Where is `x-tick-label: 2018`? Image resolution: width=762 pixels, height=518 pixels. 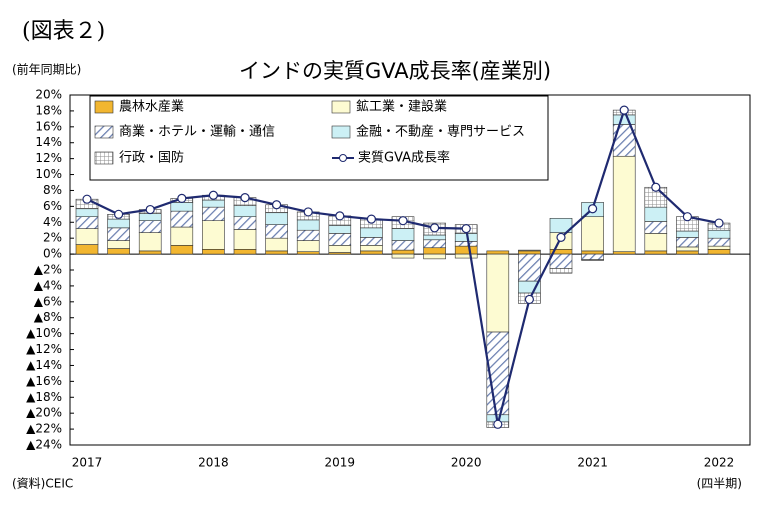
x-tick-label: 2018 is located at coordinates (213, 463).